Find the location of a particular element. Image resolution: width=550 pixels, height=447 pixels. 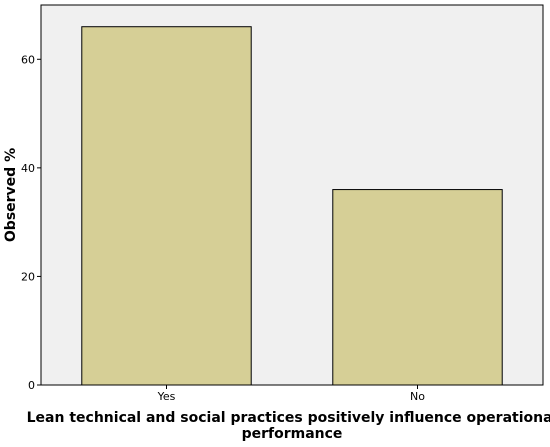

y-axis: 0 20 40 60 is located at coordinates (31, 222).